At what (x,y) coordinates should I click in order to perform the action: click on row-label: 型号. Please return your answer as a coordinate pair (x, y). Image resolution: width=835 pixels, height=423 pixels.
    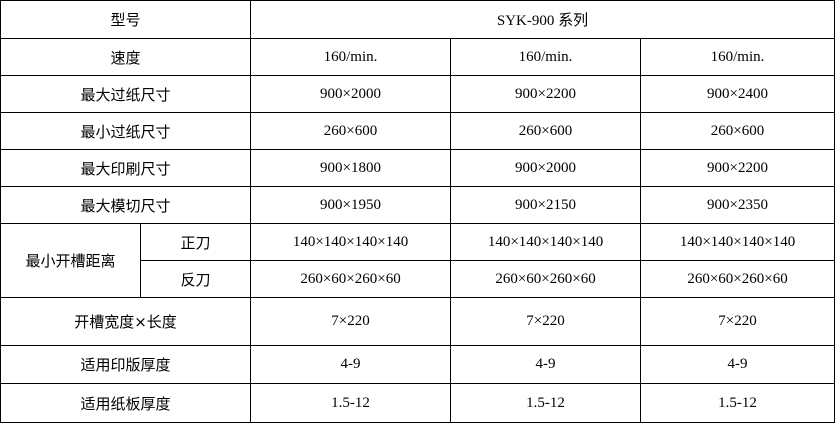
    Looking at the image, I should click on (126, 19).